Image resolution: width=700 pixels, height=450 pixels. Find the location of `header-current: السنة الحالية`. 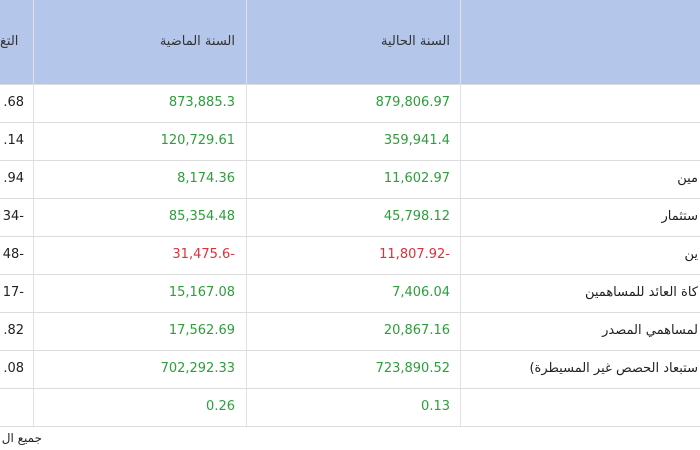

header-current: السنة الحالية is located at coordinates (415, 41).